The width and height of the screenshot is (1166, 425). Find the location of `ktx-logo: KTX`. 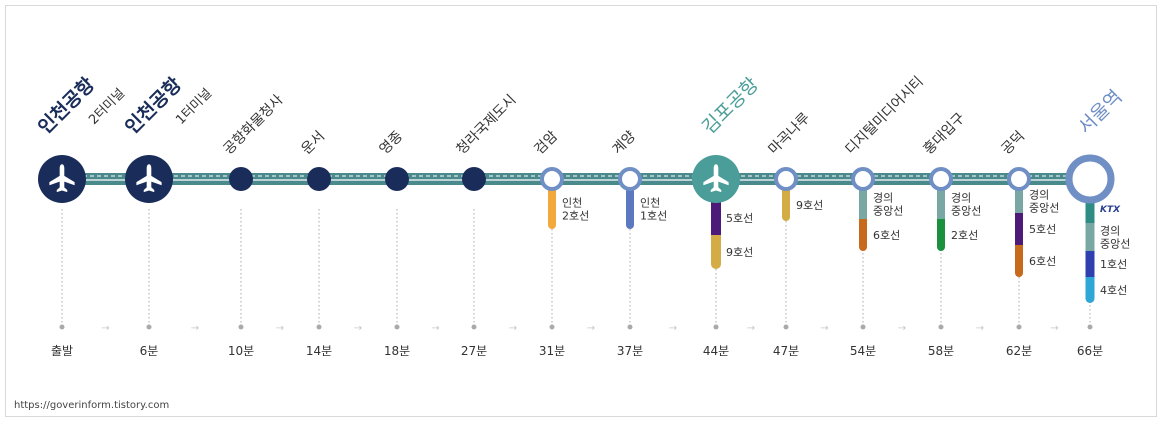

ktx-logo: KTX is located at coordinates (1110, 210).